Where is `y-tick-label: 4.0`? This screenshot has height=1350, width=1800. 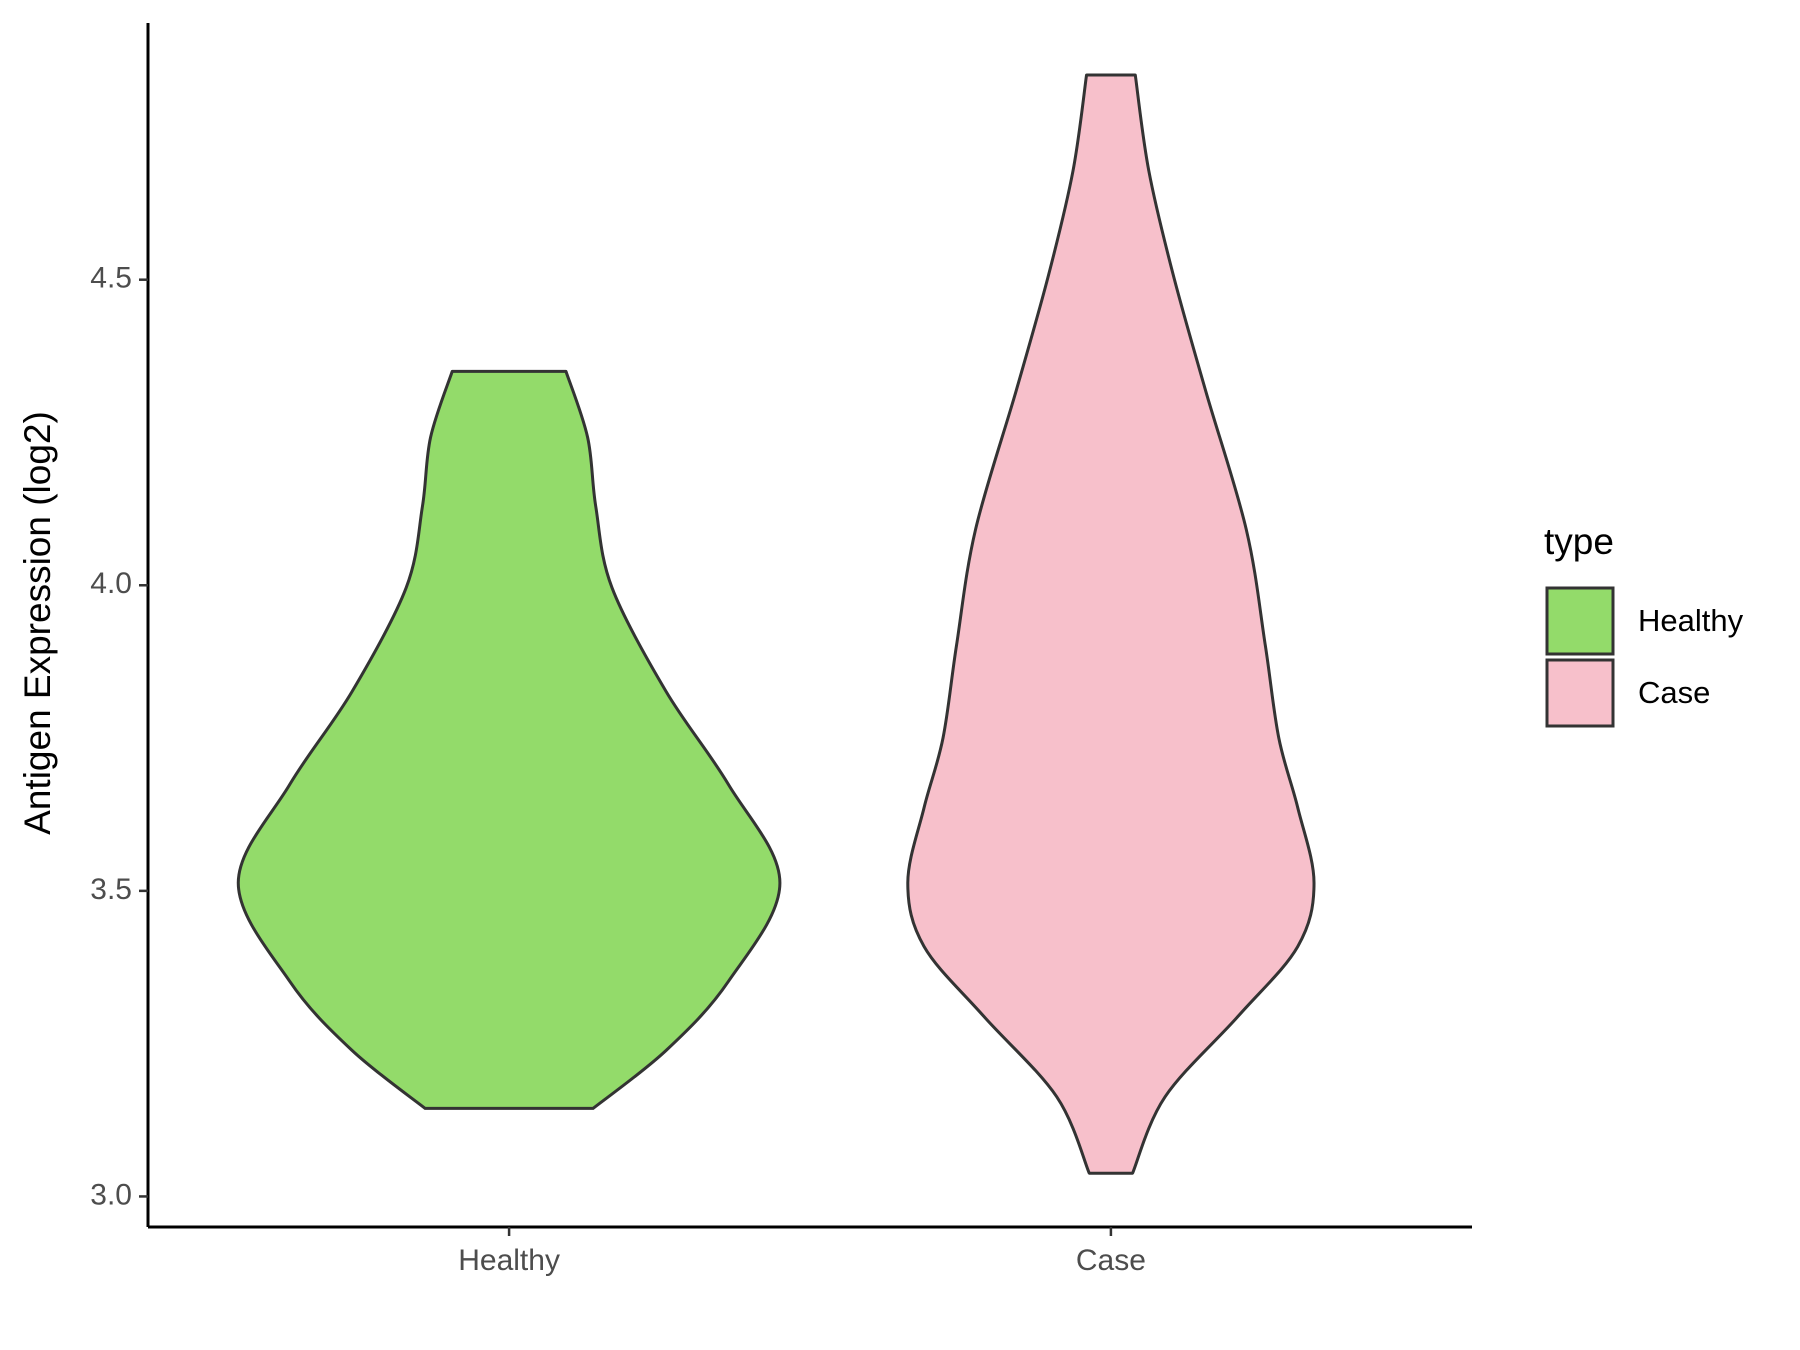
y-tick-label: 4.0 is located at coordinates (111, 583).